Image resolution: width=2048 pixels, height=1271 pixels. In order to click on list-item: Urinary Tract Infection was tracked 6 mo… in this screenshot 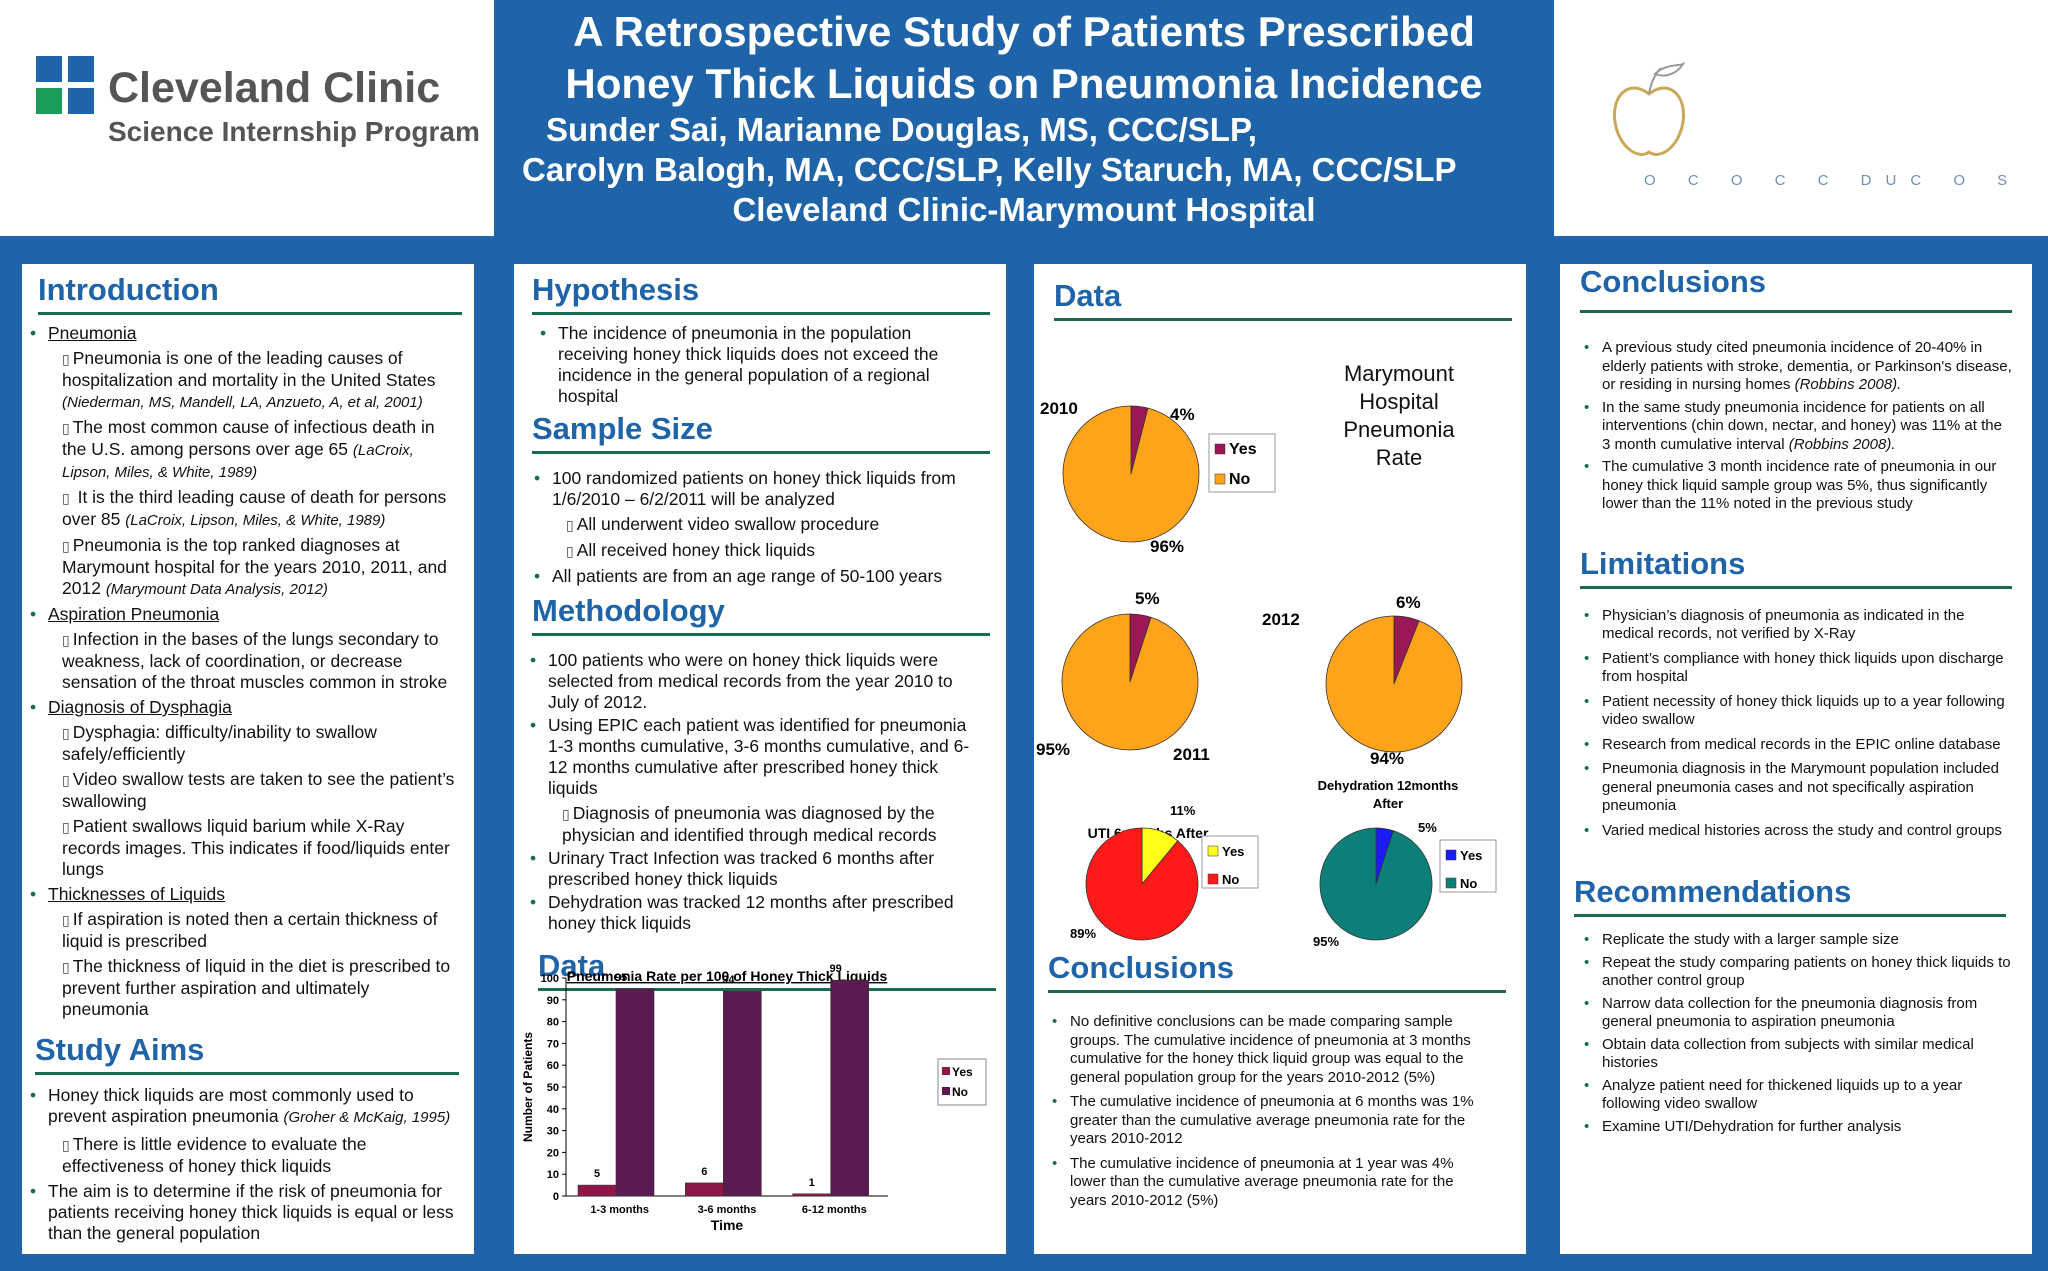, I will do `click(751, 869)`.